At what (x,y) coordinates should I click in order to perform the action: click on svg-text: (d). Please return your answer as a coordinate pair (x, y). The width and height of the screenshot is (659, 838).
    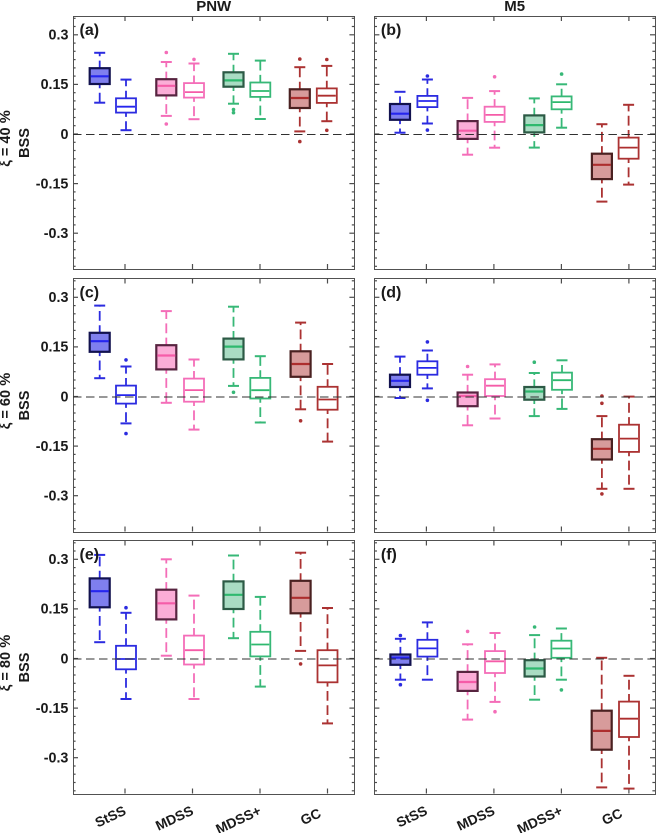
    Looking at the image, I should click on (391, 293).